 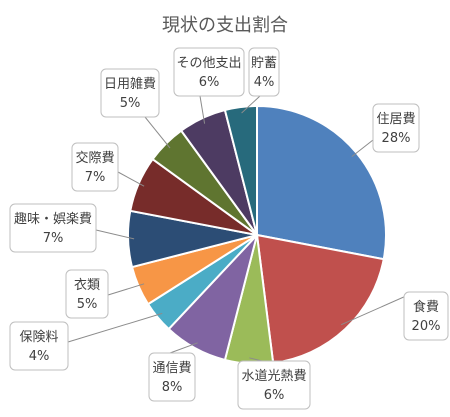 What do you see at coordinates (396, 138) in the screenshot?
I see `data-label-value: 28%` at bounding box center [396, 138].